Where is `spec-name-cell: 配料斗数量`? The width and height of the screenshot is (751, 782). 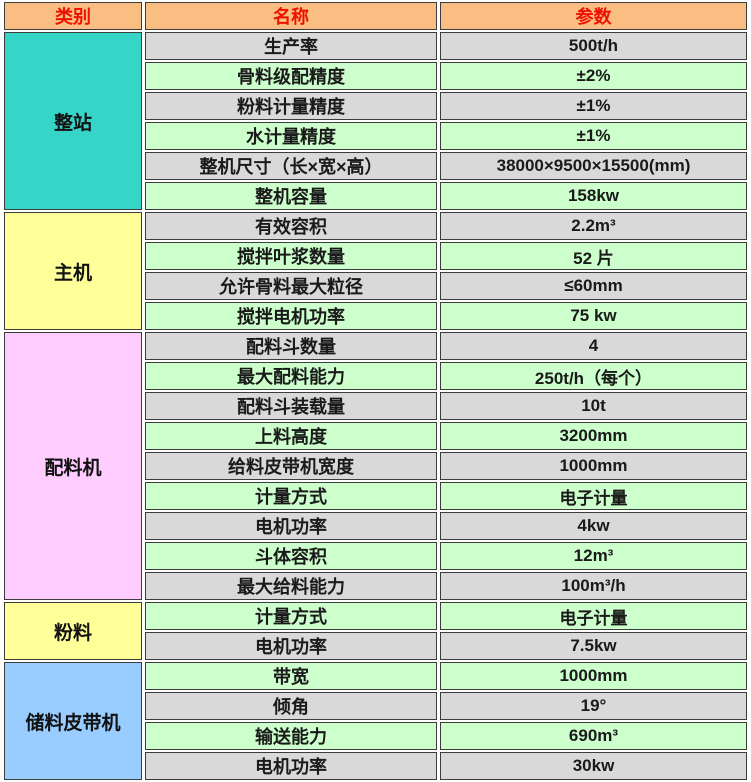
spec-name-cell: 配料斗数量 is located at coordinates (291, 346).